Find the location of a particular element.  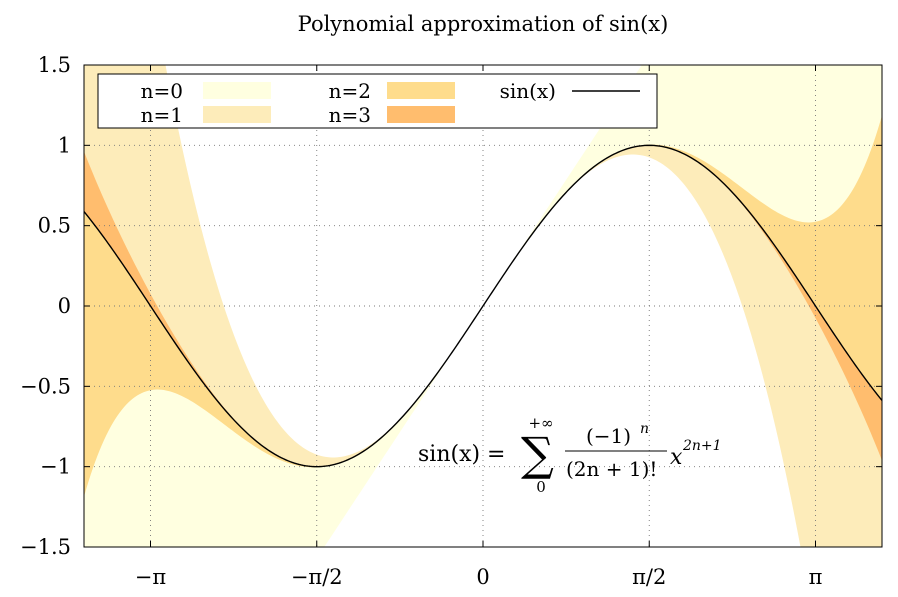

legend-label: n=1 is located at coordinates (162, 115).